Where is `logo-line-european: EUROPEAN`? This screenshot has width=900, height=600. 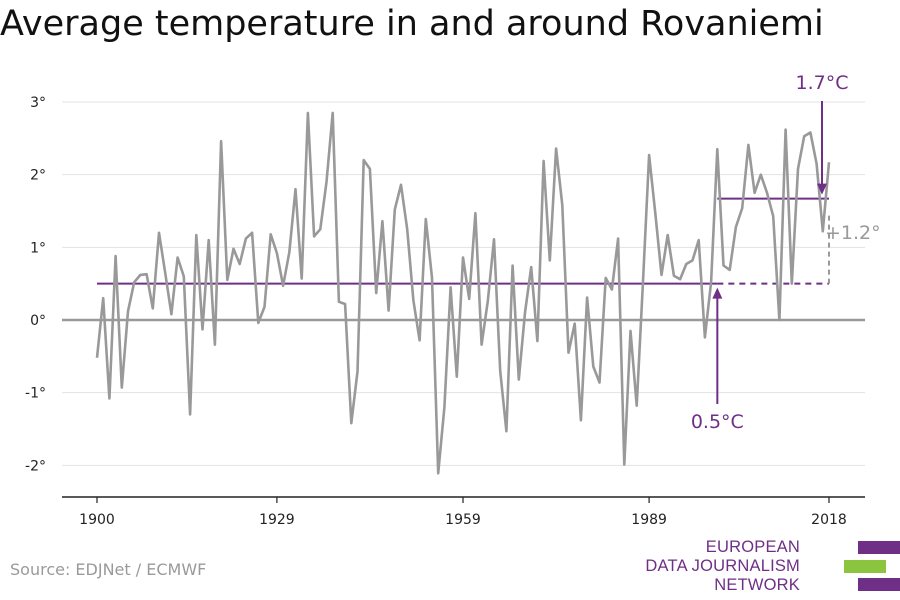 logo-line-european: EUROPEAN is located at coordinates (752, 547).